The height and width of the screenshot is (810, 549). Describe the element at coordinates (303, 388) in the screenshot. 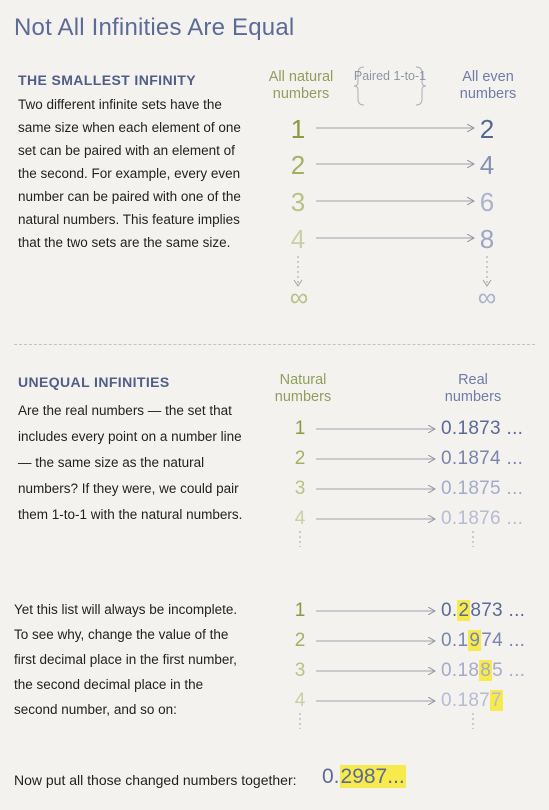

I see `natural-numbers-header: Natural numbers` at that location.